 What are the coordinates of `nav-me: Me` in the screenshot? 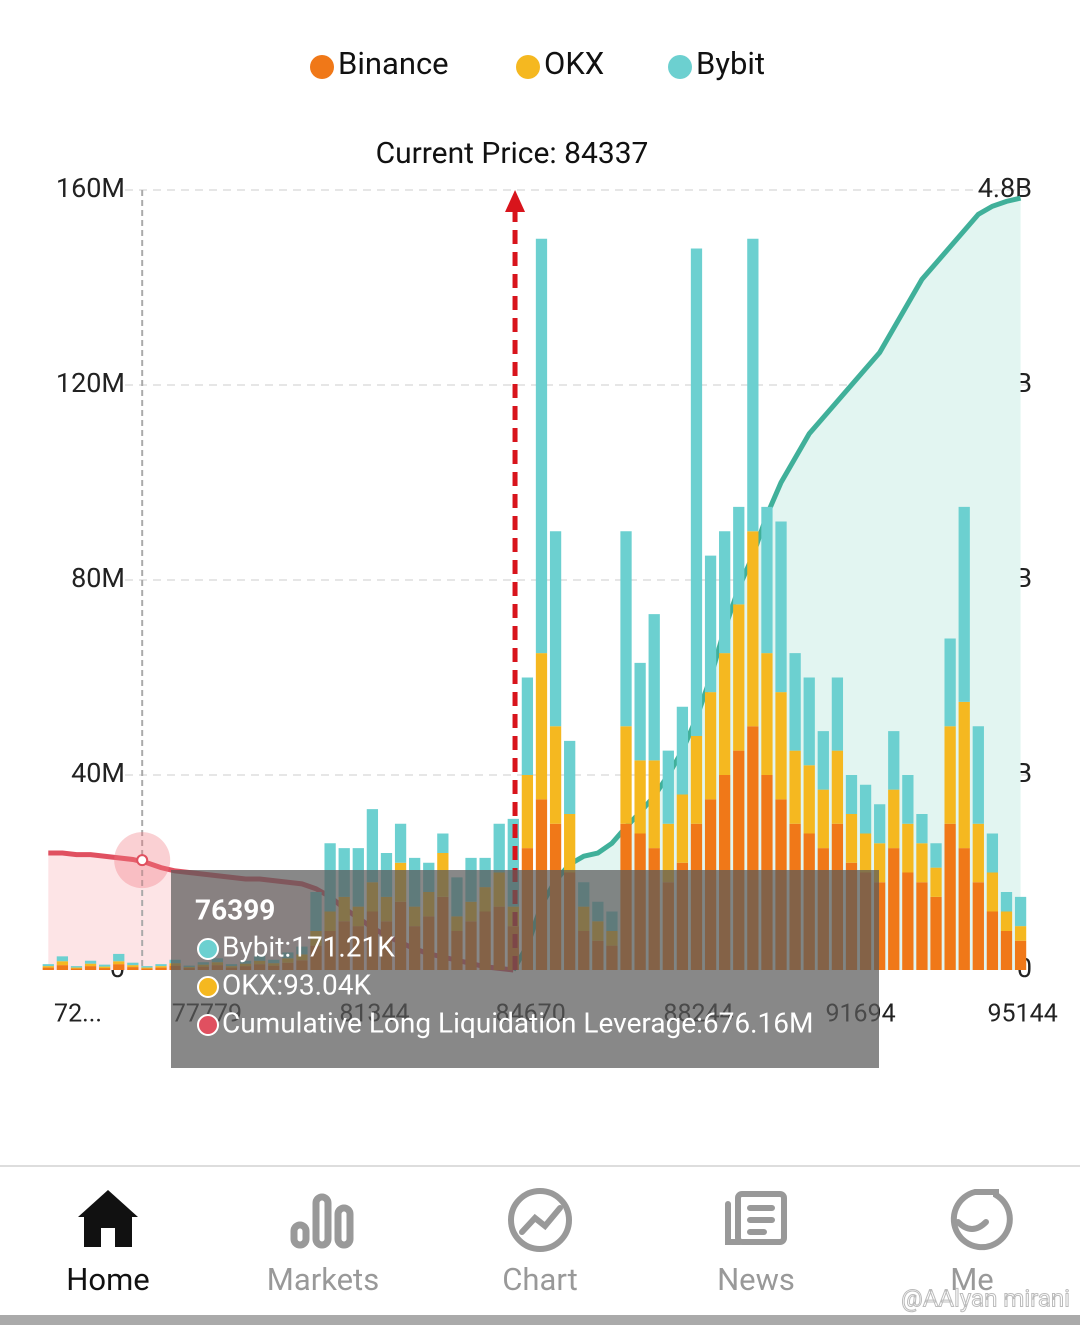 It's located at (981, 1243).